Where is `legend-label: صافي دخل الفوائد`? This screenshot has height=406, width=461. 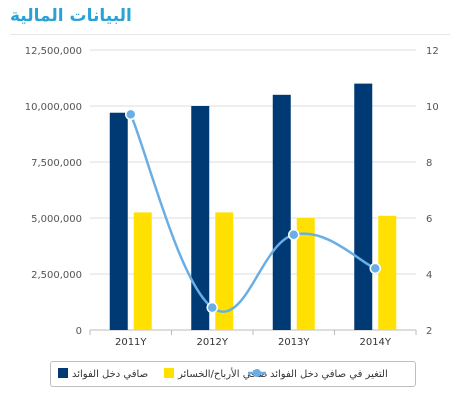
legend-label: صافي دخل الفوائد is located at coordinates (110, 374).